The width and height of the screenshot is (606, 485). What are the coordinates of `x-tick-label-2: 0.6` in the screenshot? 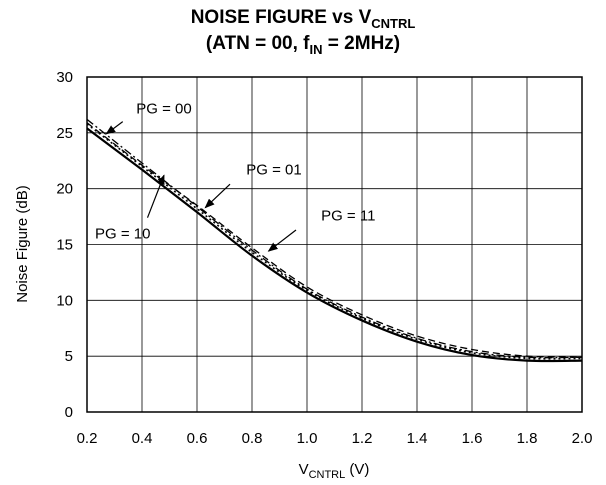 It's located at (197, 438).